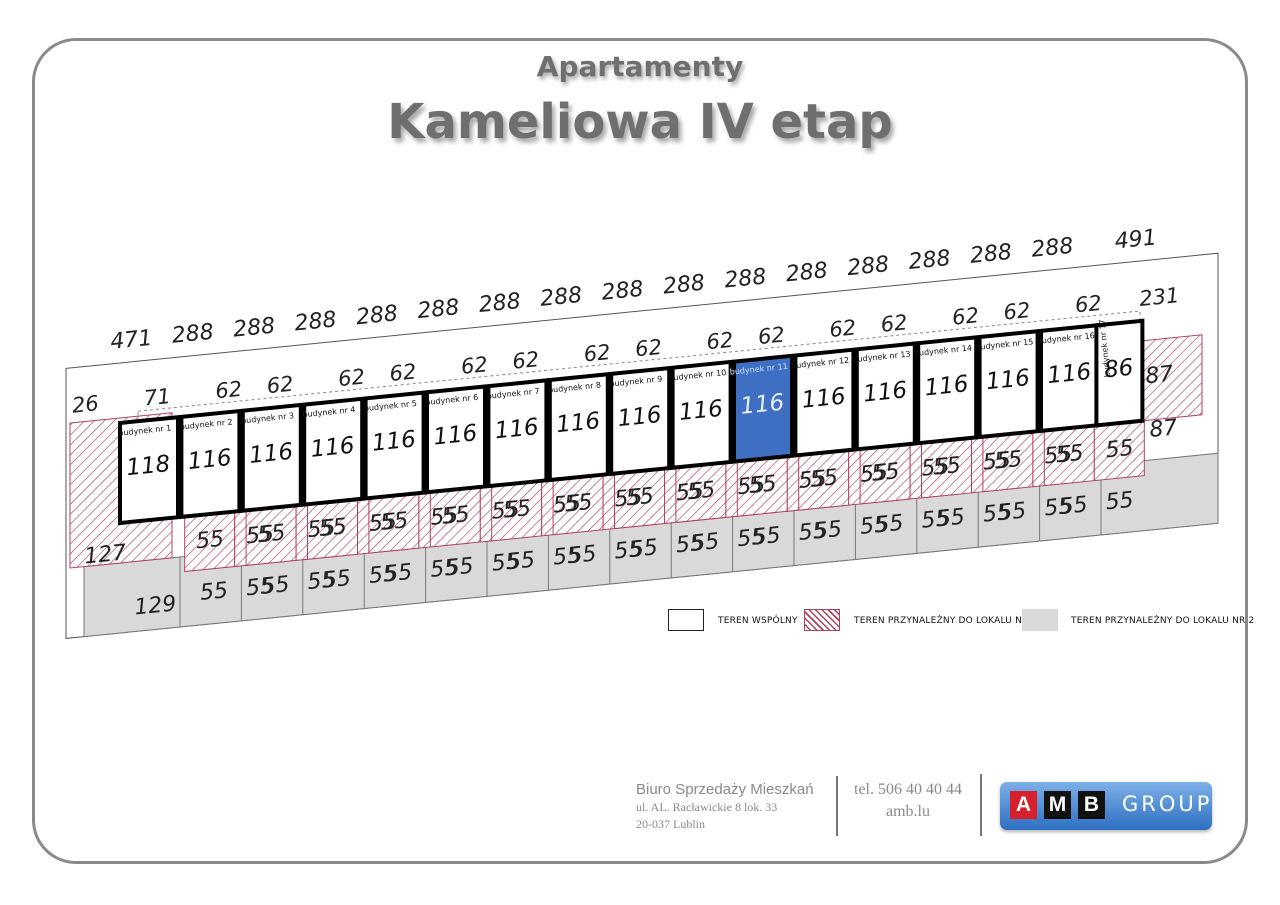 The width and height of the screenshot is (1280, 905). What do you see at coordinates (1119, 369) in the screenshot?
I see `building-area: 86` at bounding box center [1119, 369].